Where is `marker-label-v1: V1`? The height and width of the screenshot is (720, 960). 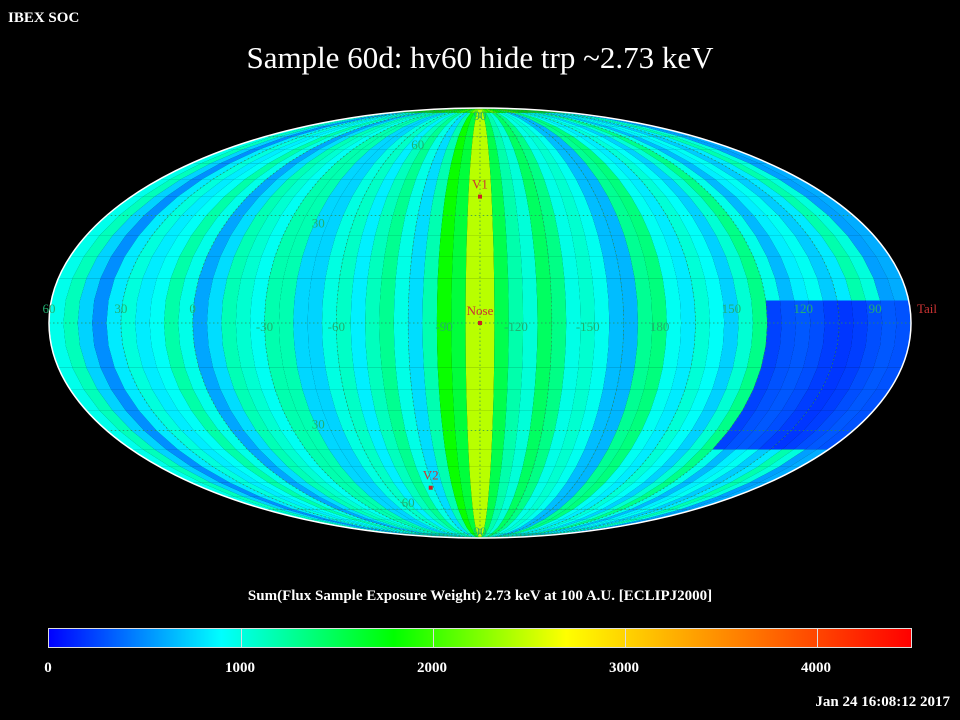
marker-label-v1: V1 is located at coordinates (480, 184).